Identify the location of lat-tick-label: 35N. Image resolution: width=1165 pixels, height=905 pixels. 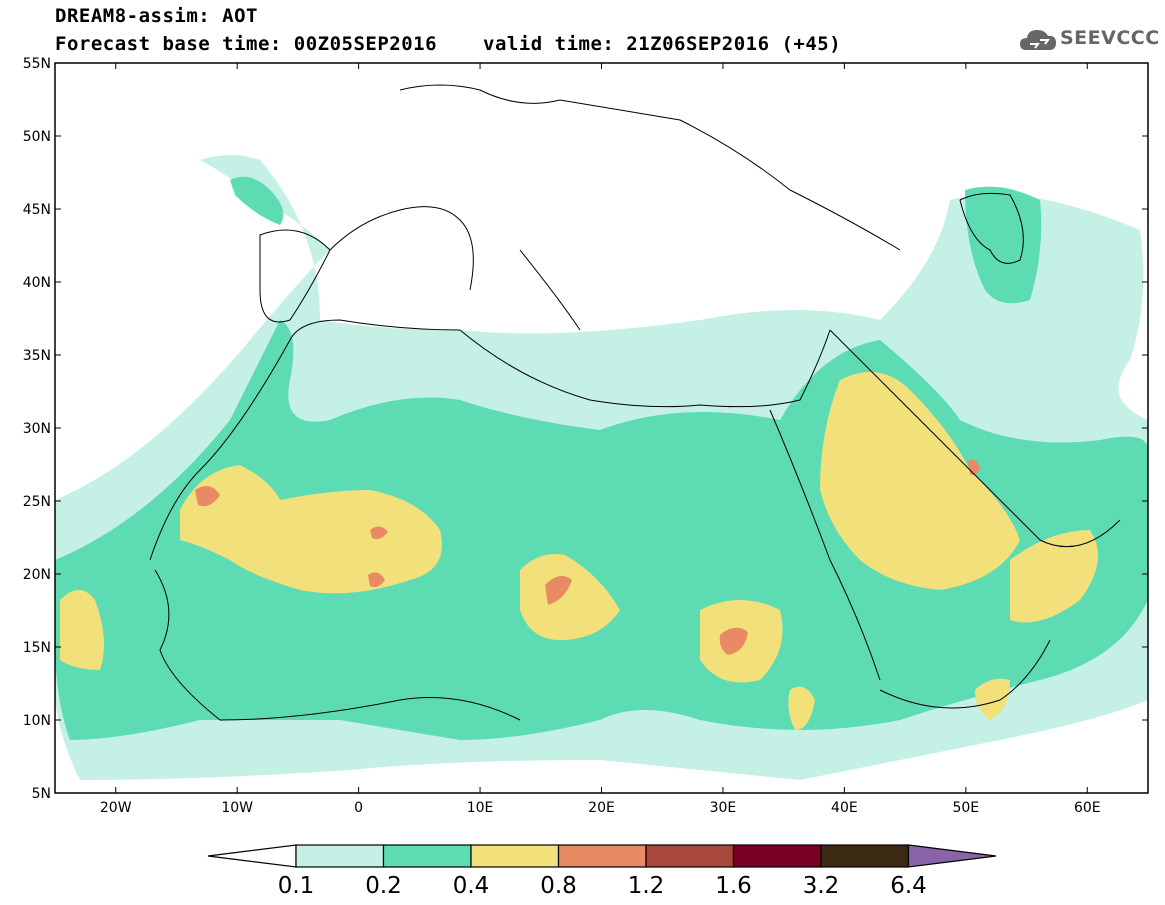
(37, 356).